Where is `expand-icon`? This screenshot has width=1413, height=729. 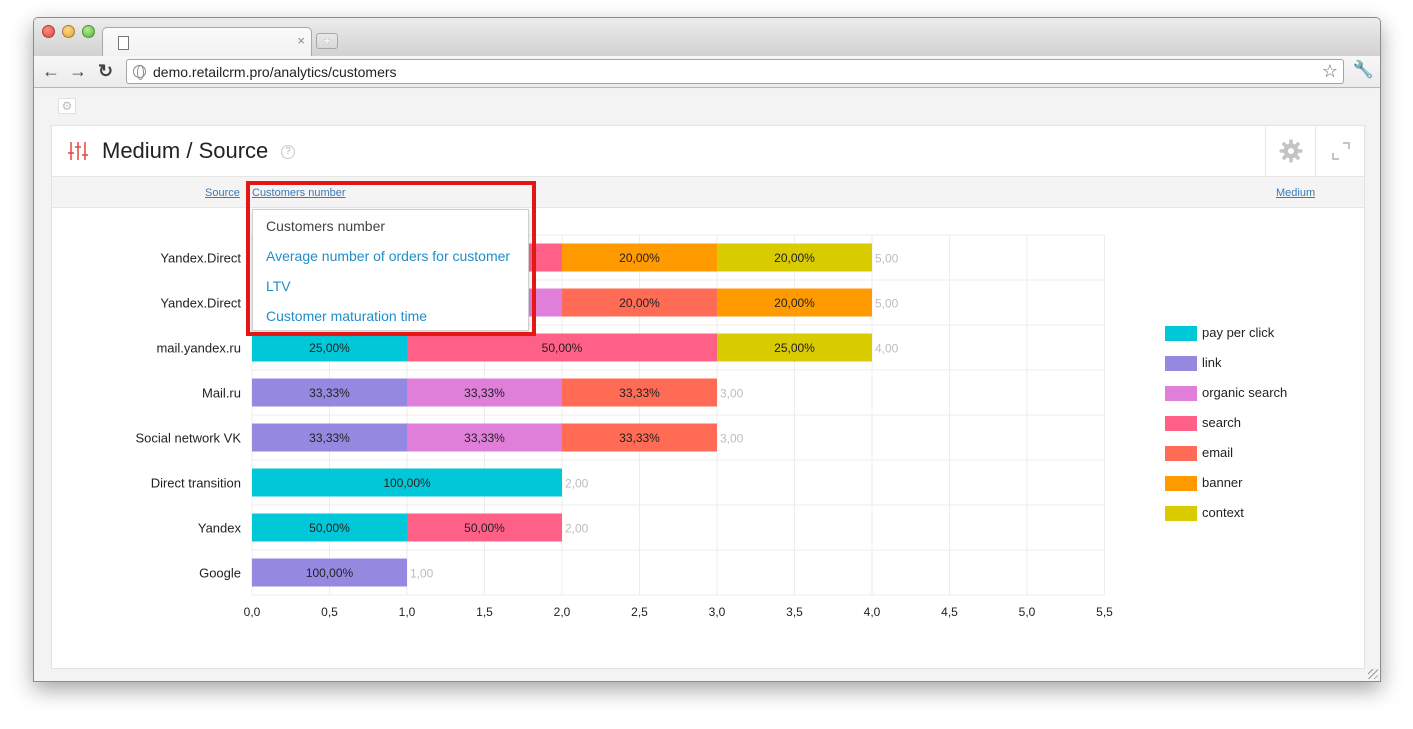
expand-icon is located at coordinates (1341, 151).